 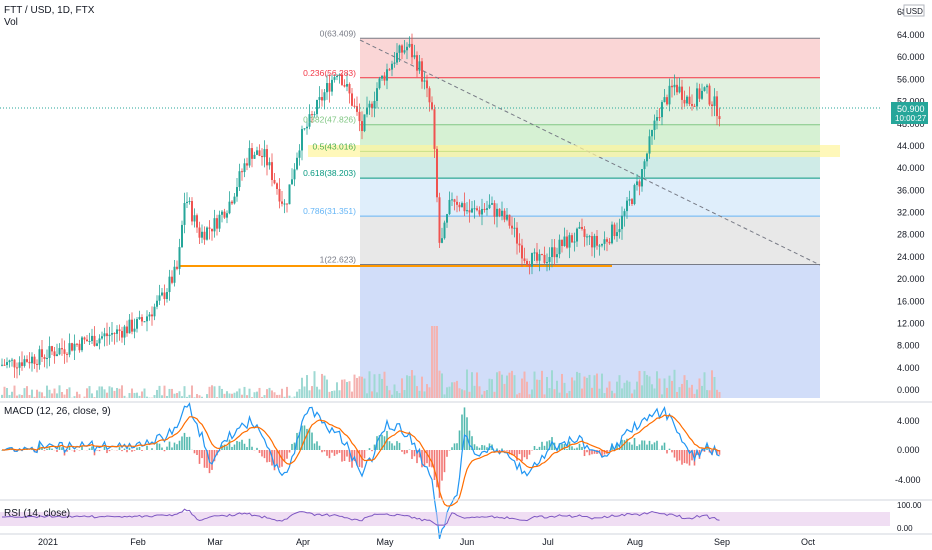 What do you see at coordinates (37, 513) in the screenshot?
I see `rsi-label: RSI (14, close)` at bounding box center [37, 513].